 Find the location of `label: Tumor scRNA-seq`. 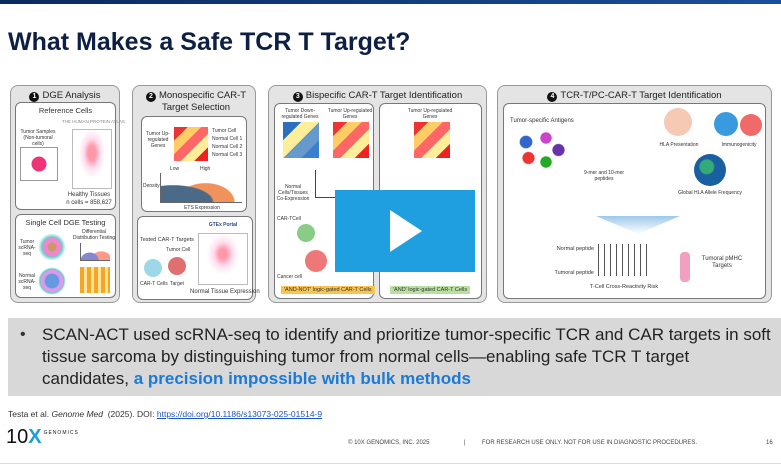

label: Tumor scRNA-seq is located at coordinates (27, 248).